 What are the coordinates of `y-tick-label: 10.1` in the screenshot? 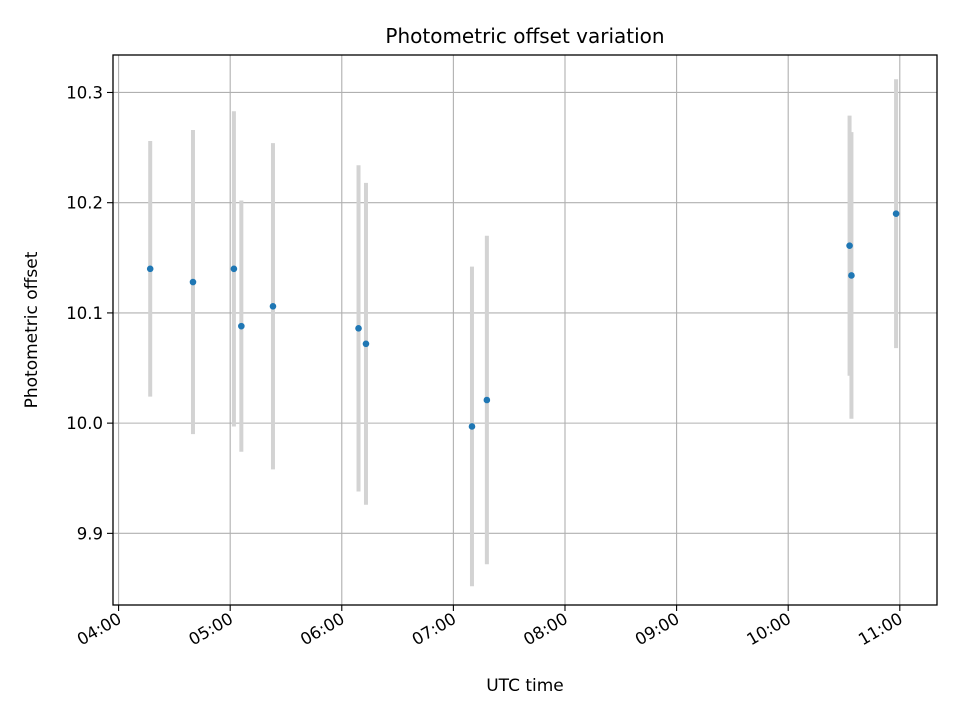 It's located at (84, 313).